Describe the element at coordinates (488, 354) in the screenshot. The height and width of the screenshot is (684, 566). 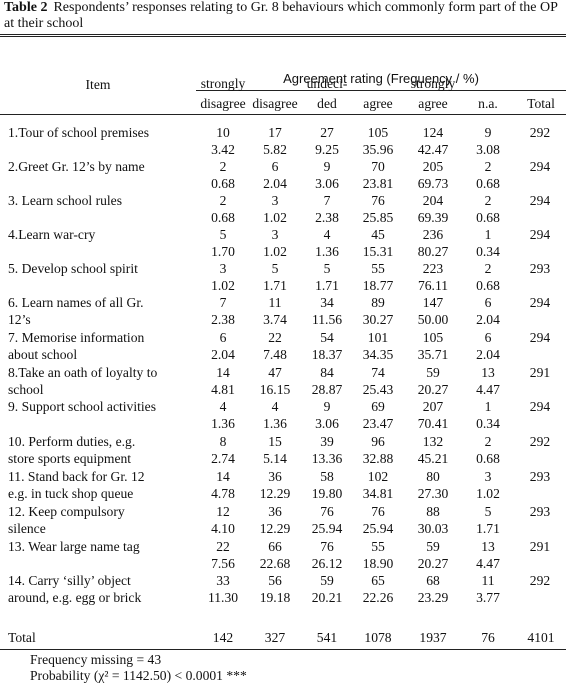
I see `cell-percent: 2.04` at that location.